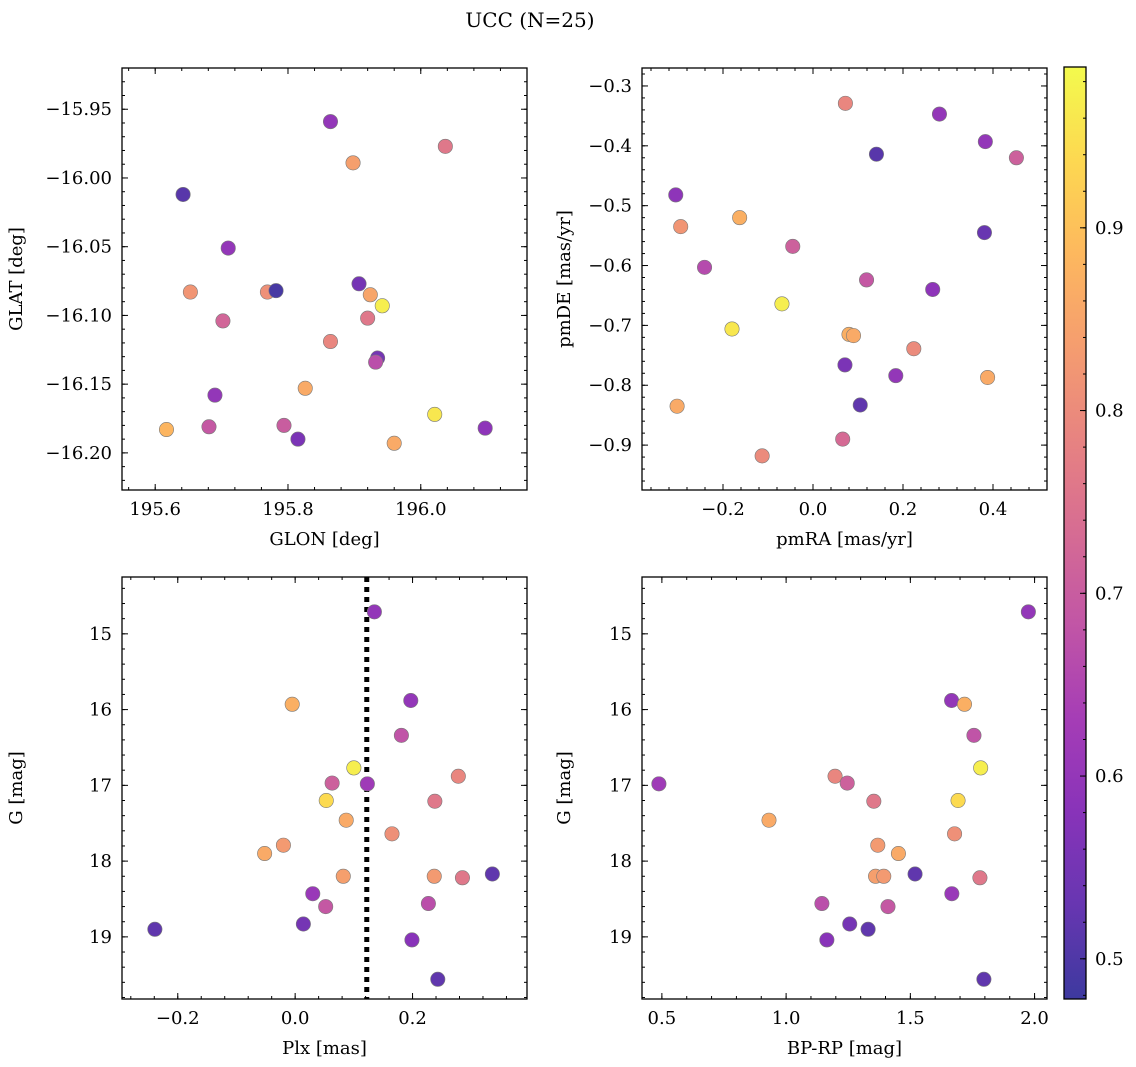 This screenshot has width=1136, height=1067. I want to click on x-axis-label: Plx [mas], so click(324, 1048).